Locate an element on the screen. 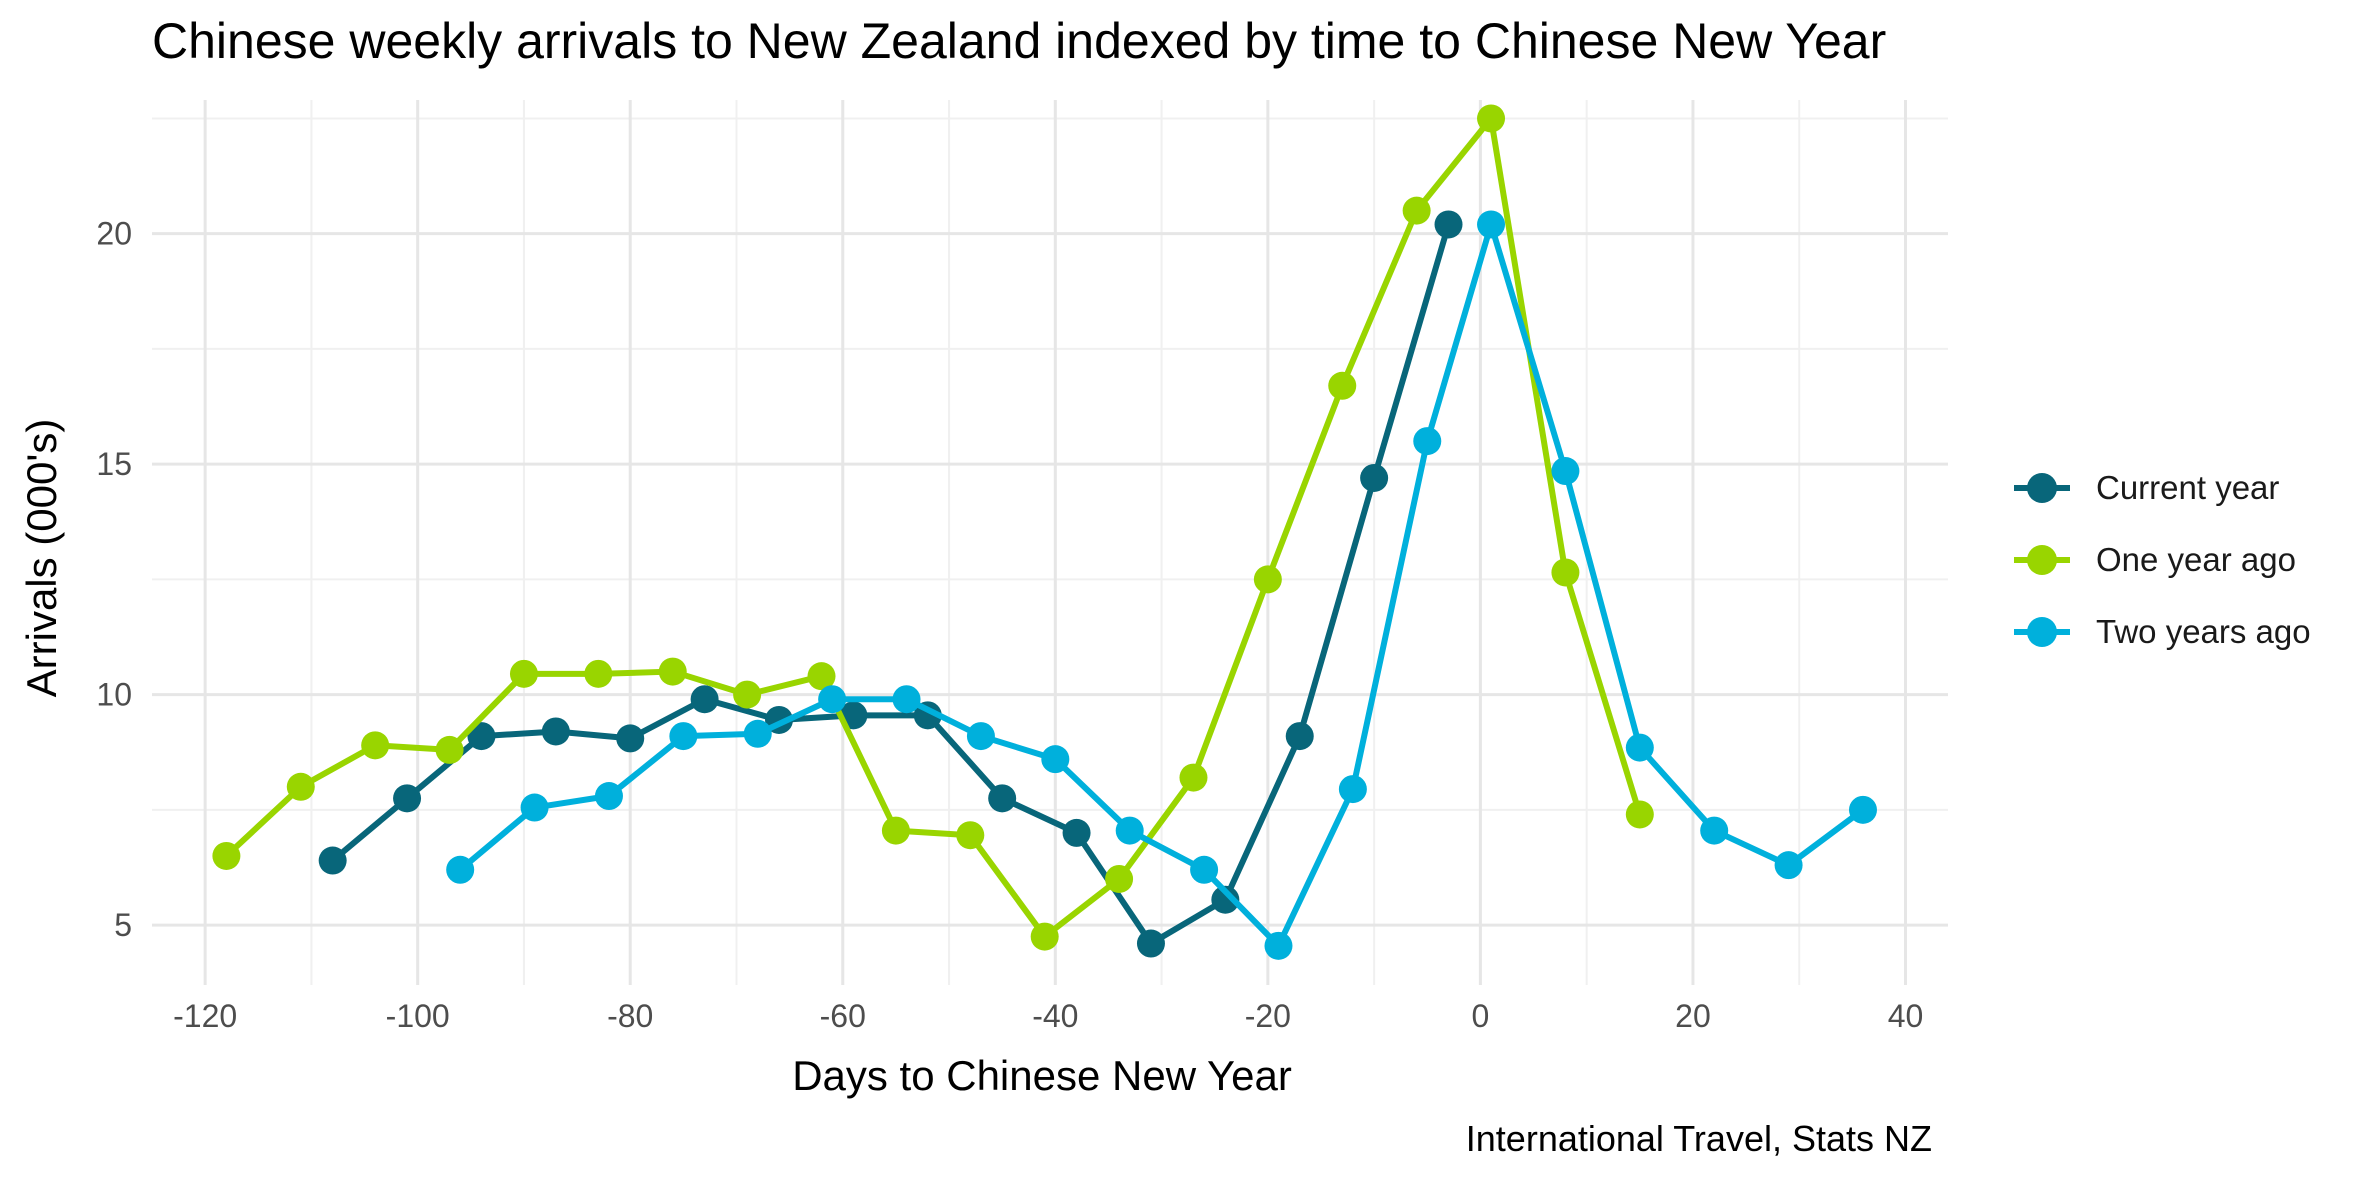 The image size is (2362, 1181). x-tick-label: -120 is located at coordinates (205, 1016).